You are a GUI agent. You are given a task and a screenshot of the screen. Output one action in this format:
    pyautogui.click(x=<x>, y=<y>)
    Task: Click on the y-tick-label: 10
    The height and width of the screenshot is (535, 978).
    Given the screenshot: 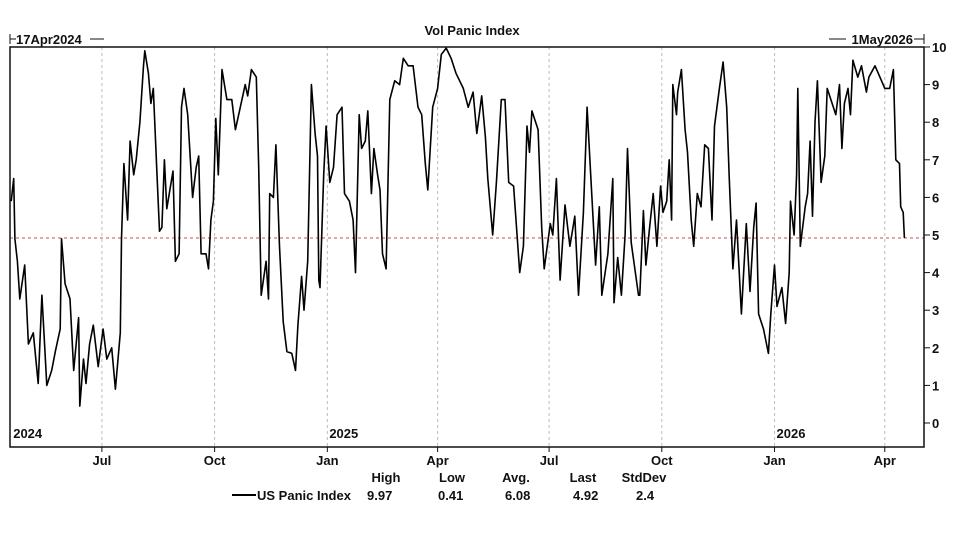 What is the action you would take?
    pyautogui.click(x=939, y=47)
    